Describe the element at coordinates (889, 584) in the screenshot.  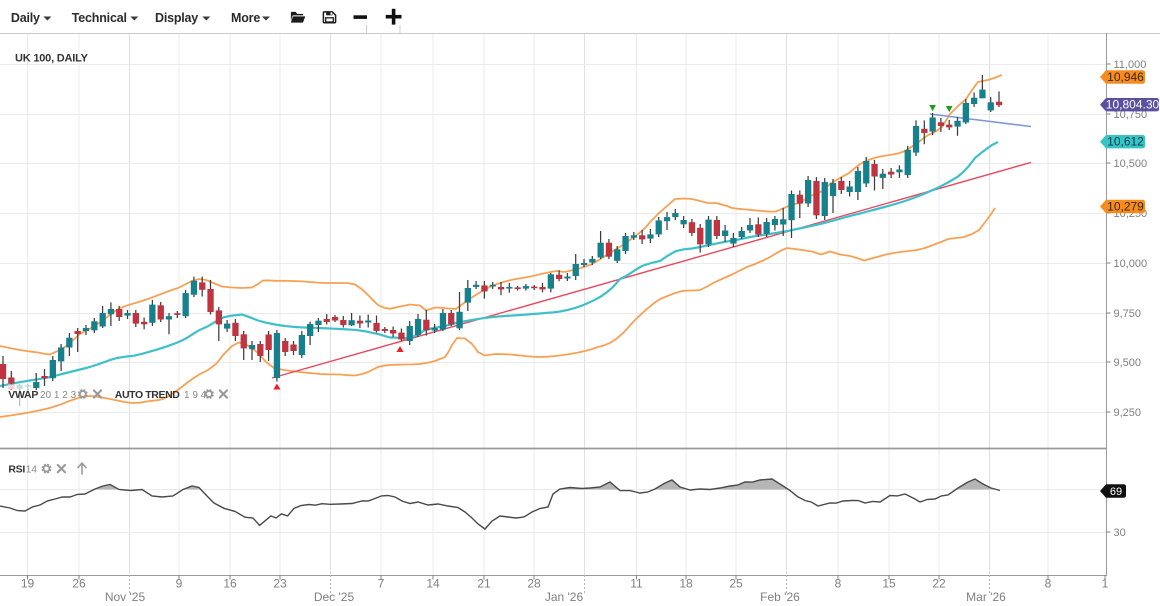
I see `svg-text: 15` at that location.